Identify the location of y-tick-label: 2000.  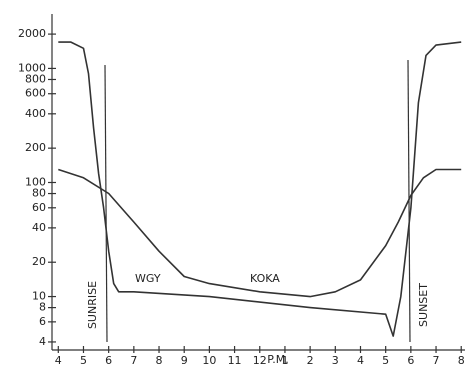
(32, 33).